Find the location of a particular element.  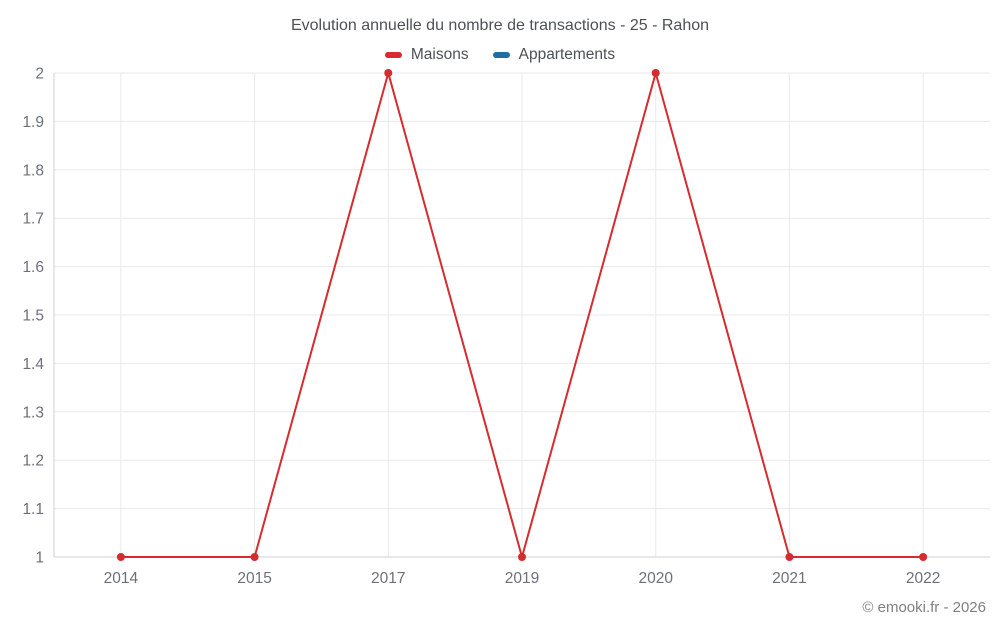

data-point-maisons-2017 is located at coordinates (388, 73).